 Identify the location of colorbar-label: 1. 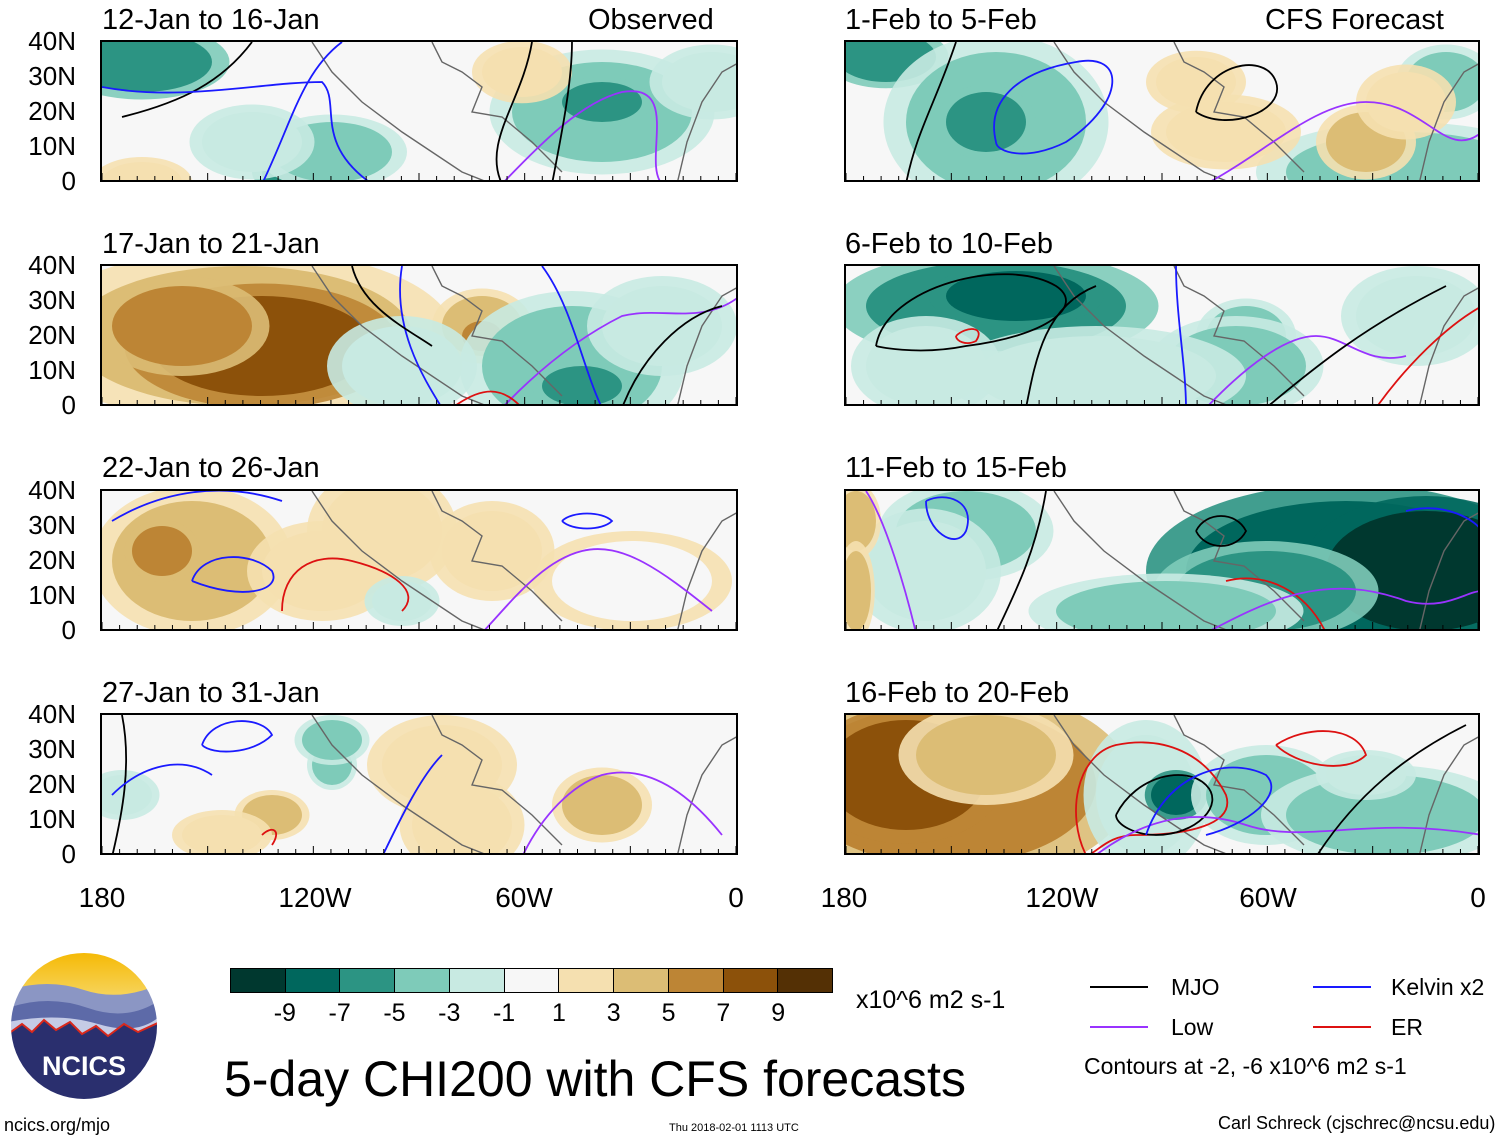
(558, 1013).